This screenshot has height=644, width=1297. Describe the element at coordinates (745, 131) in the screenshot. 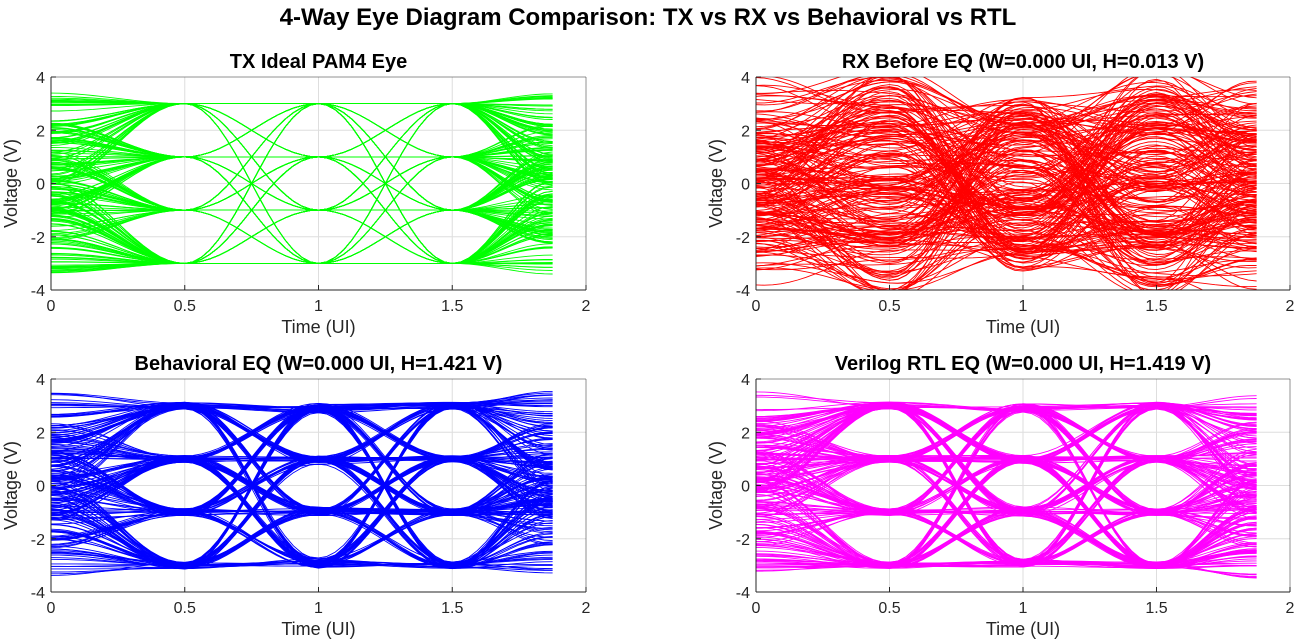

I see `y-tick-label: 2` at that location.